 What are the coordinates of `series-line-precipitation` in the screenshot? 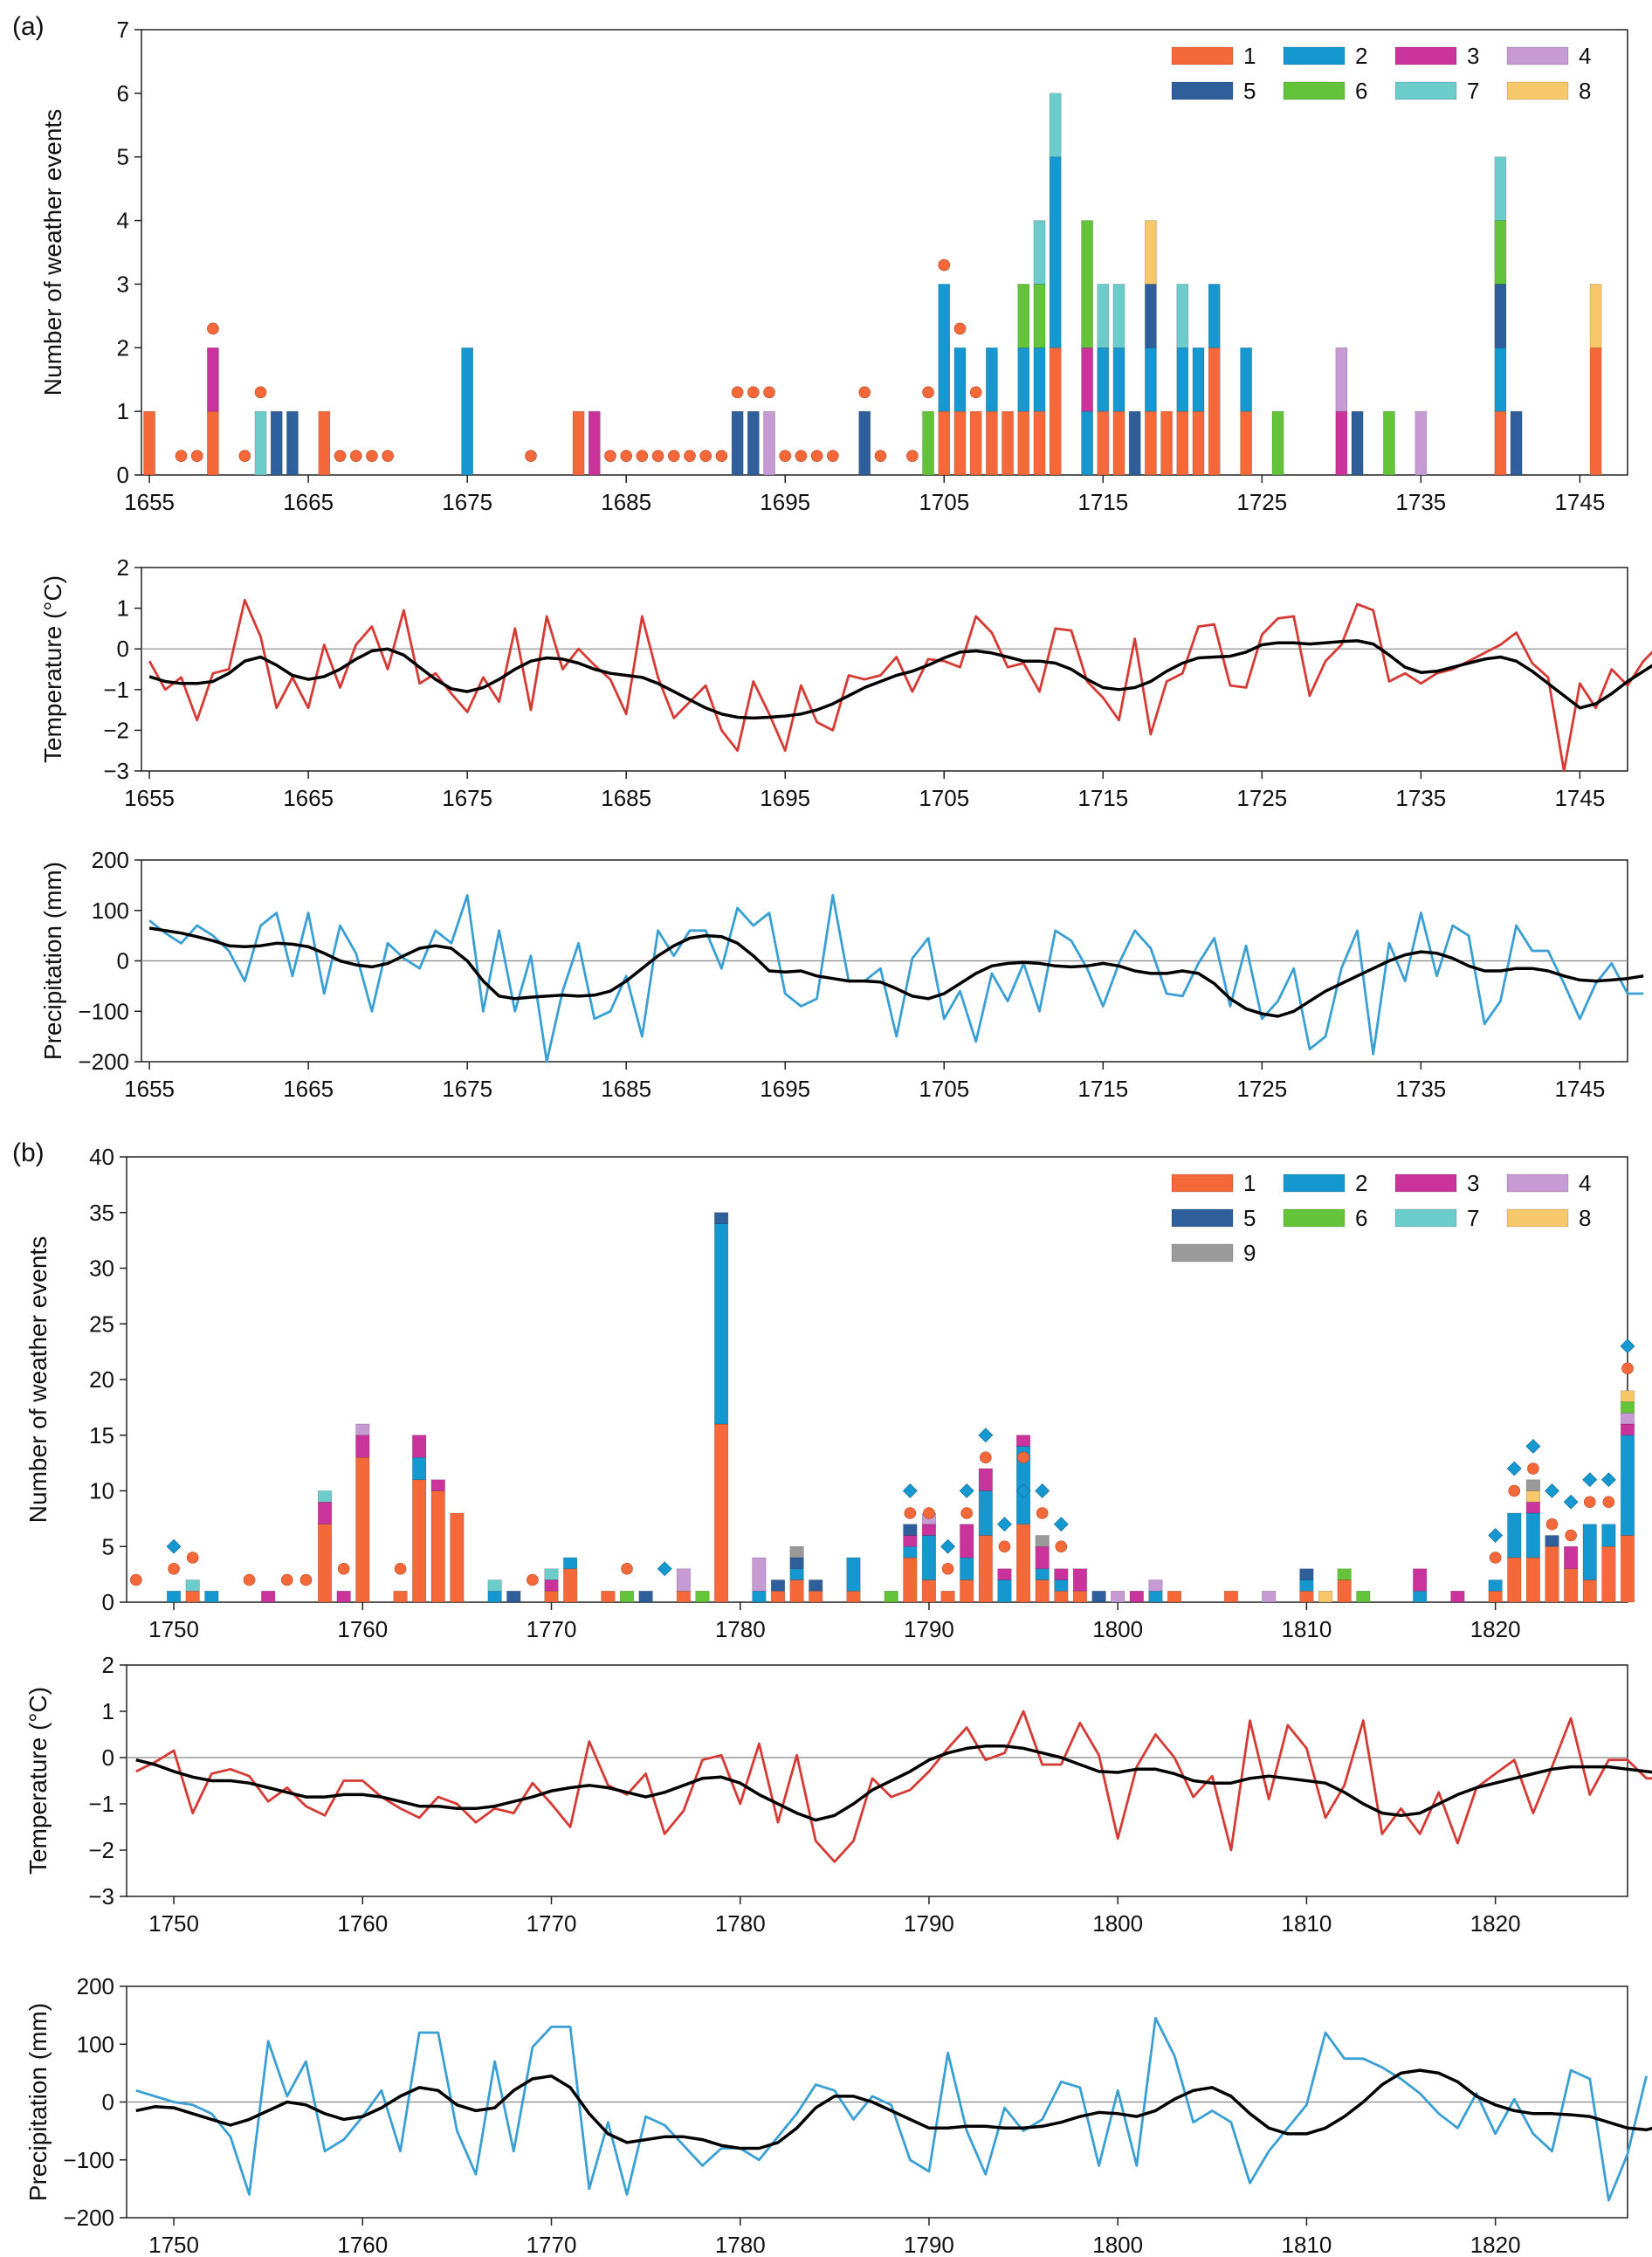 It's located at (891, 2109).